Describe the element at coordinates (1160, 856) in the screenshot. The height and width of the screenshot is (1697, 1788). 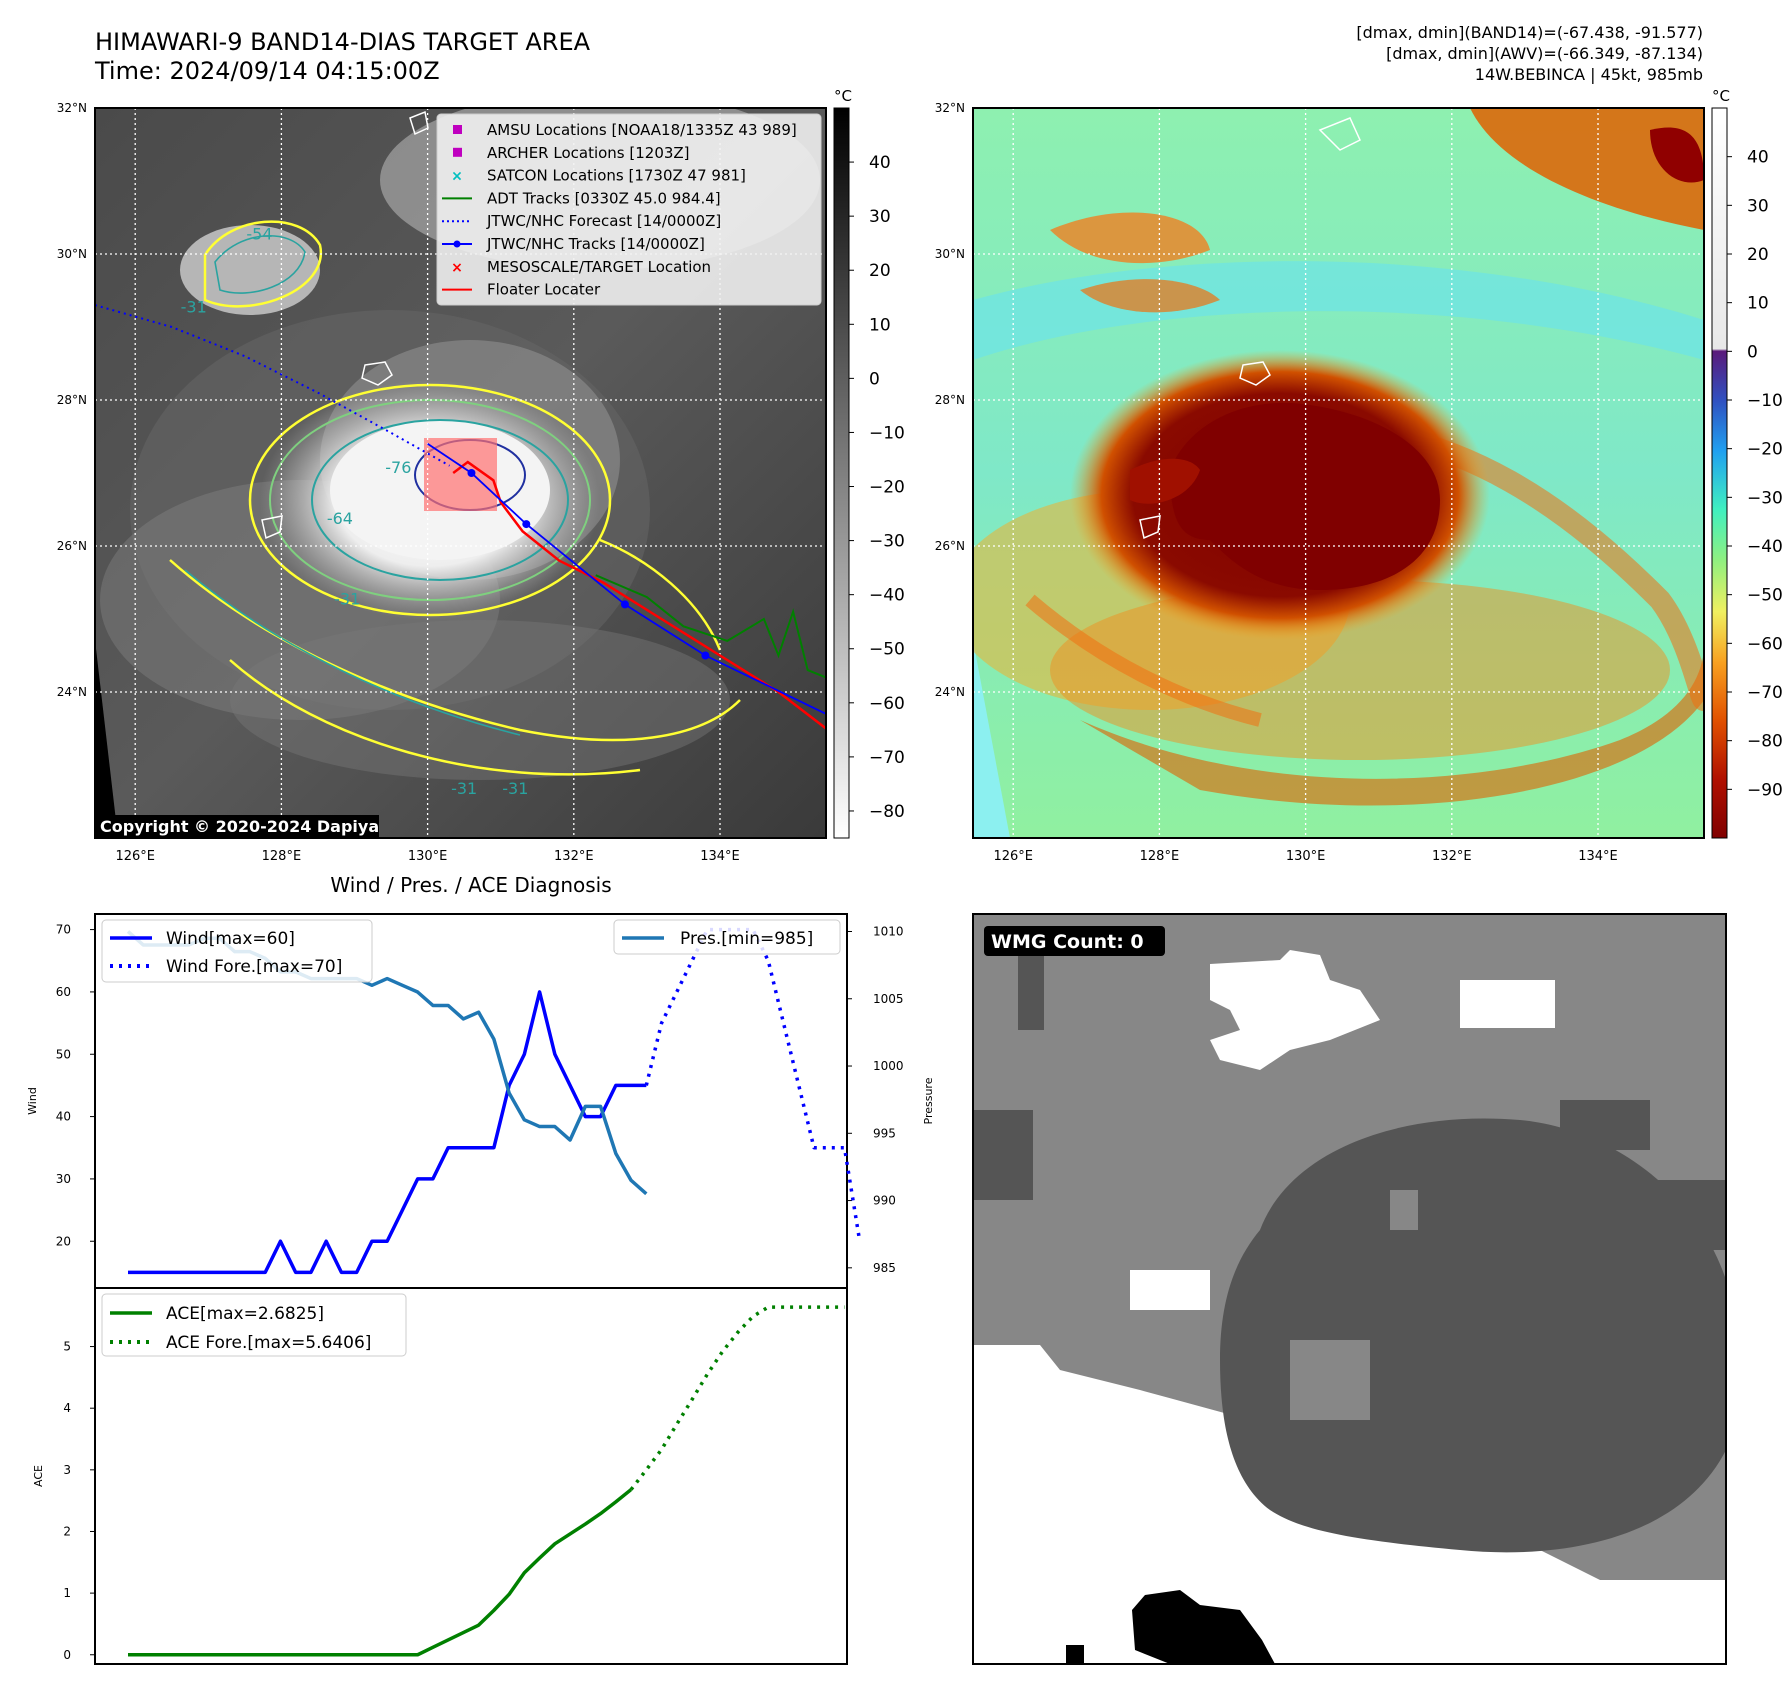
I see `awv-lon-tick-label: 128°E` at that location.